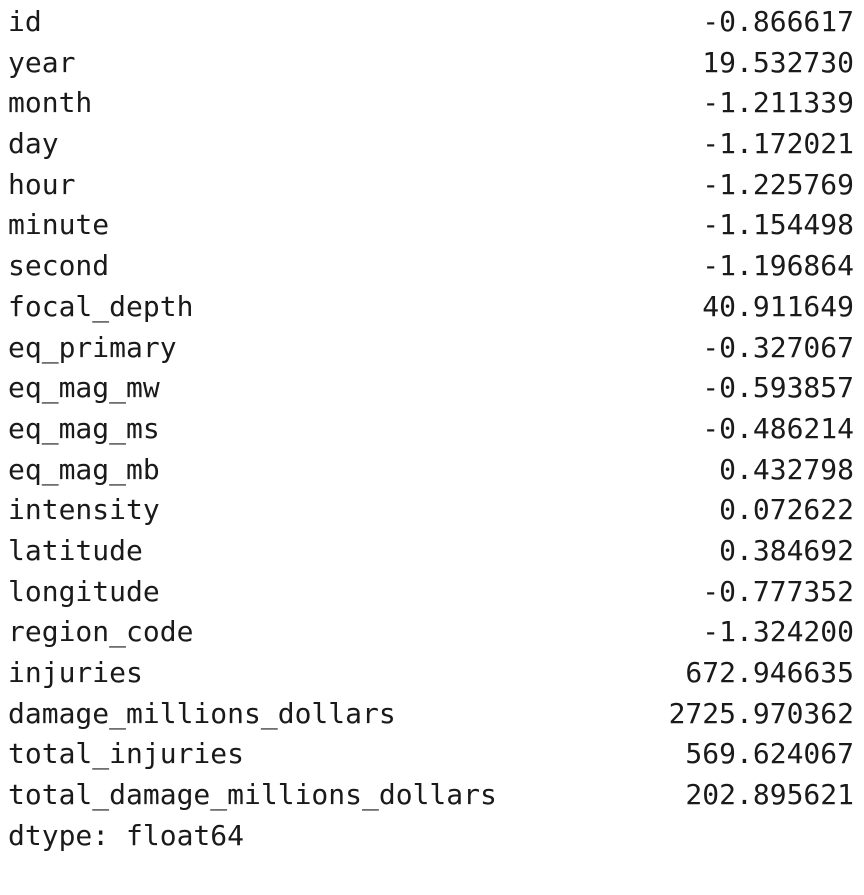 Image resolution: width=864 pixels, height=895 pixels. Describe the element at coordinates (431, 388) in the screenshot. I see `series-row: eq_mag_mw -0.593857` at that location.